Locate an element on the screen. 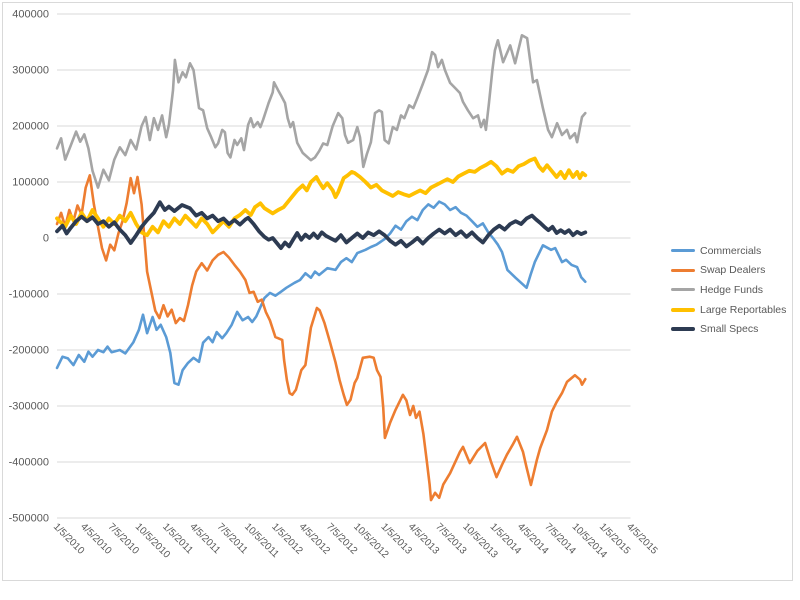 The height and width of the screenshot is (600, 800). y-axis-tick-label: -400000 is located at coordinates (29, 463).